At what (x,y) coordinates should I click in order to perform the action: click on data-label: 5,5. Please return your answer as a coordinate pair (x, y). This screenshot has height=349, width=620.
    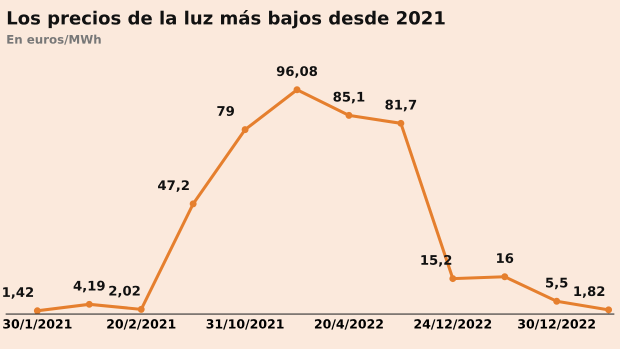
    Looking at the image, I should click on (557, 284).